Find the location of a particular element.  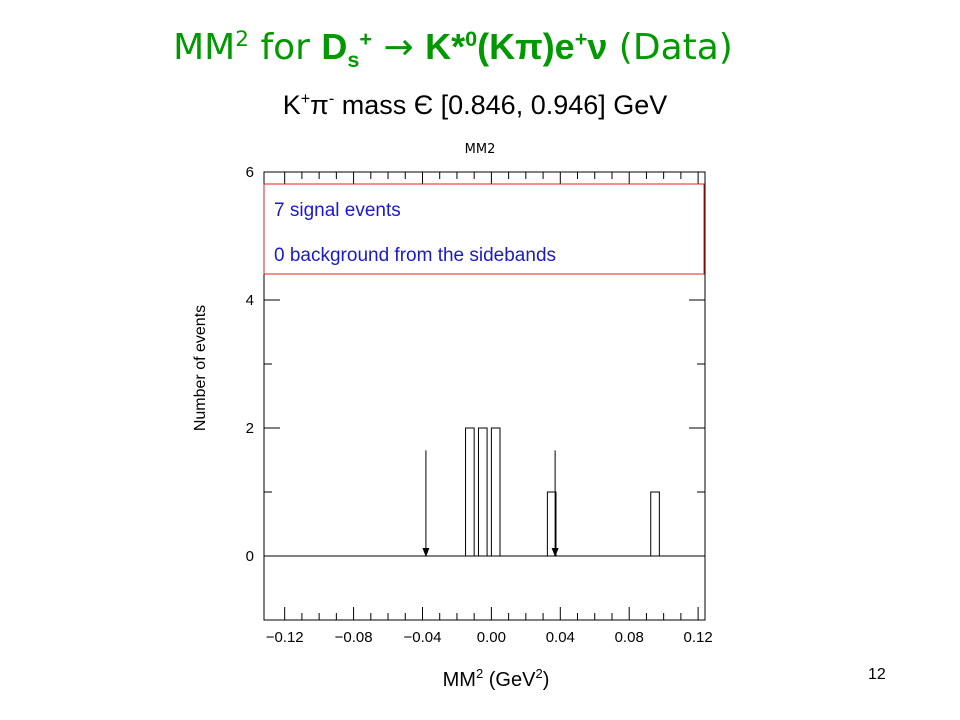

x-tick-label: −0.04 is located at coordinates (423, 637).